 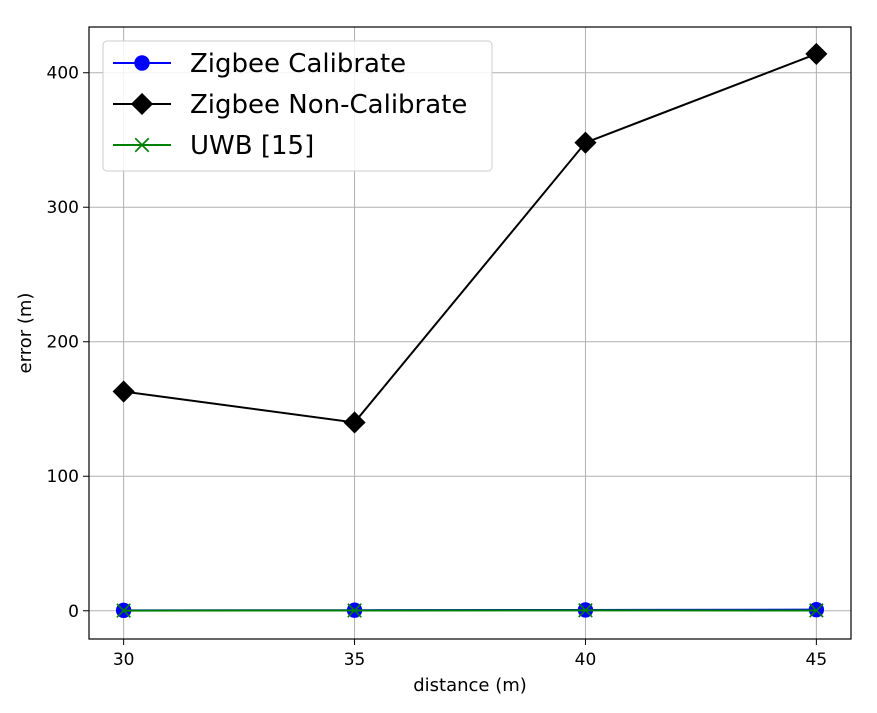 What do you see at coordinates (252, 146) in the screenshot?
I see `legend-label: UWB [15]` at bounding box center [252, 146].